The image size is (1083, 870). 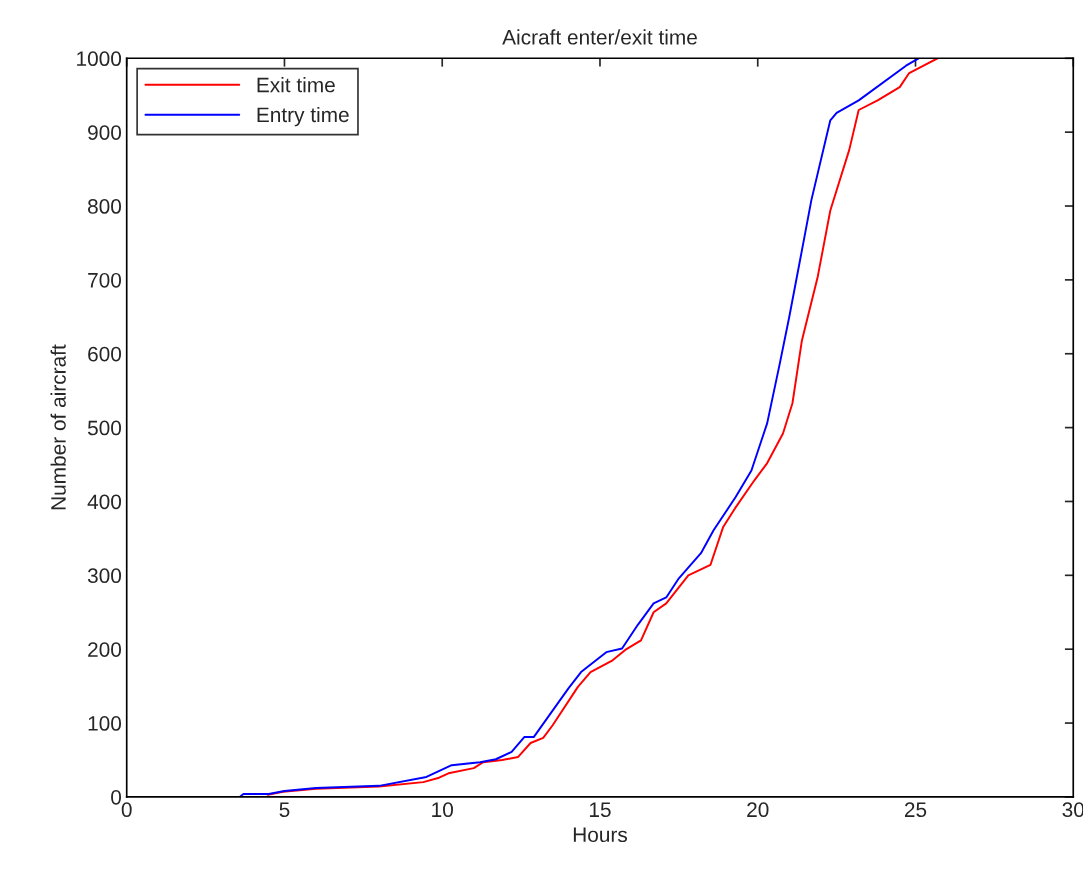 What do you see at coordinates (105, 723) in the screenshot?
I see `y-tick-label: 100` at bounding box center [105, 723].